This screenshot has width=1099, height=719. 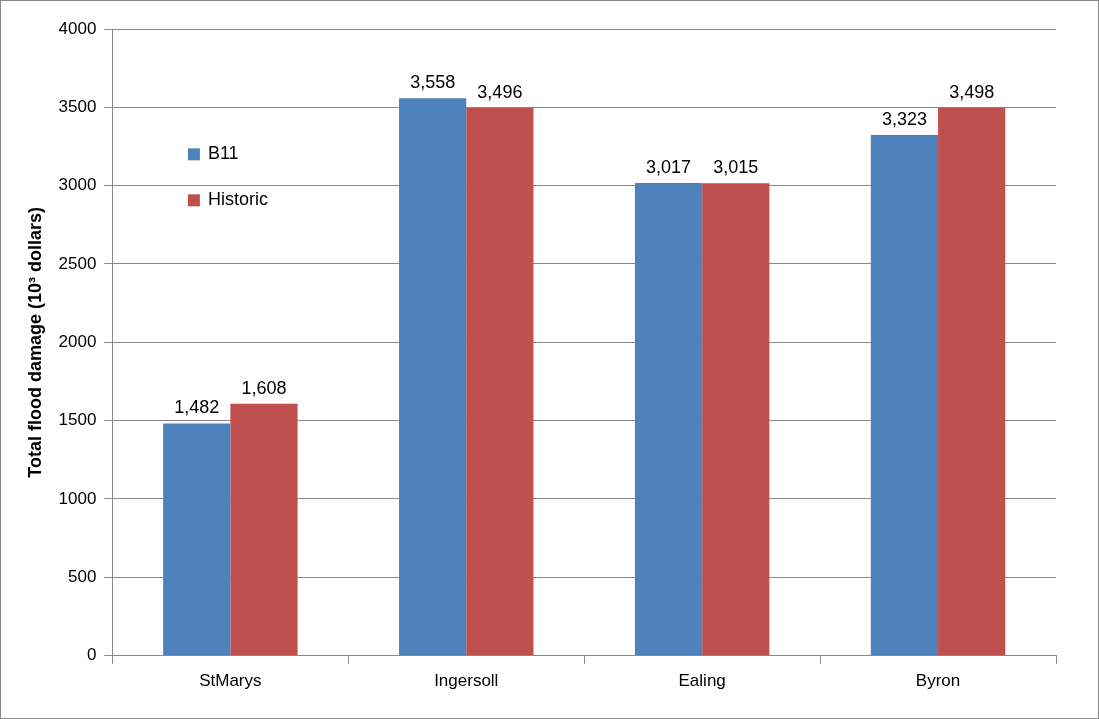 I want to click on x-tick-label: Byron, so click(x=938, y=681).